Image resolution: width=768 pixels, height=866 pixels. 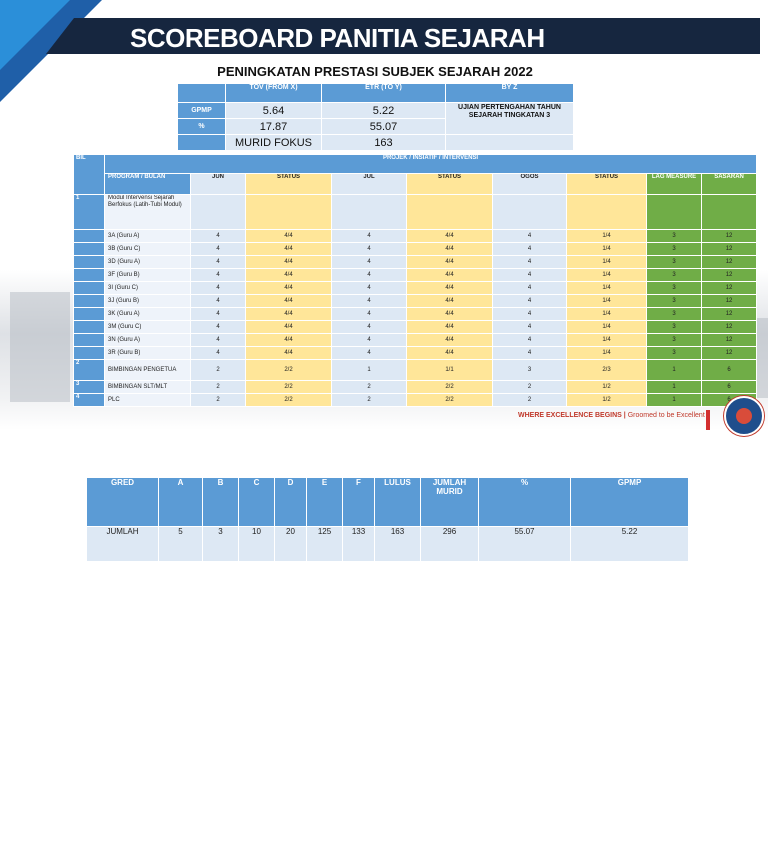 What do you see at coordinates (397, 502) in the screenshot?
I see `grade-header: LULUS` at bounding box center [397, 502].